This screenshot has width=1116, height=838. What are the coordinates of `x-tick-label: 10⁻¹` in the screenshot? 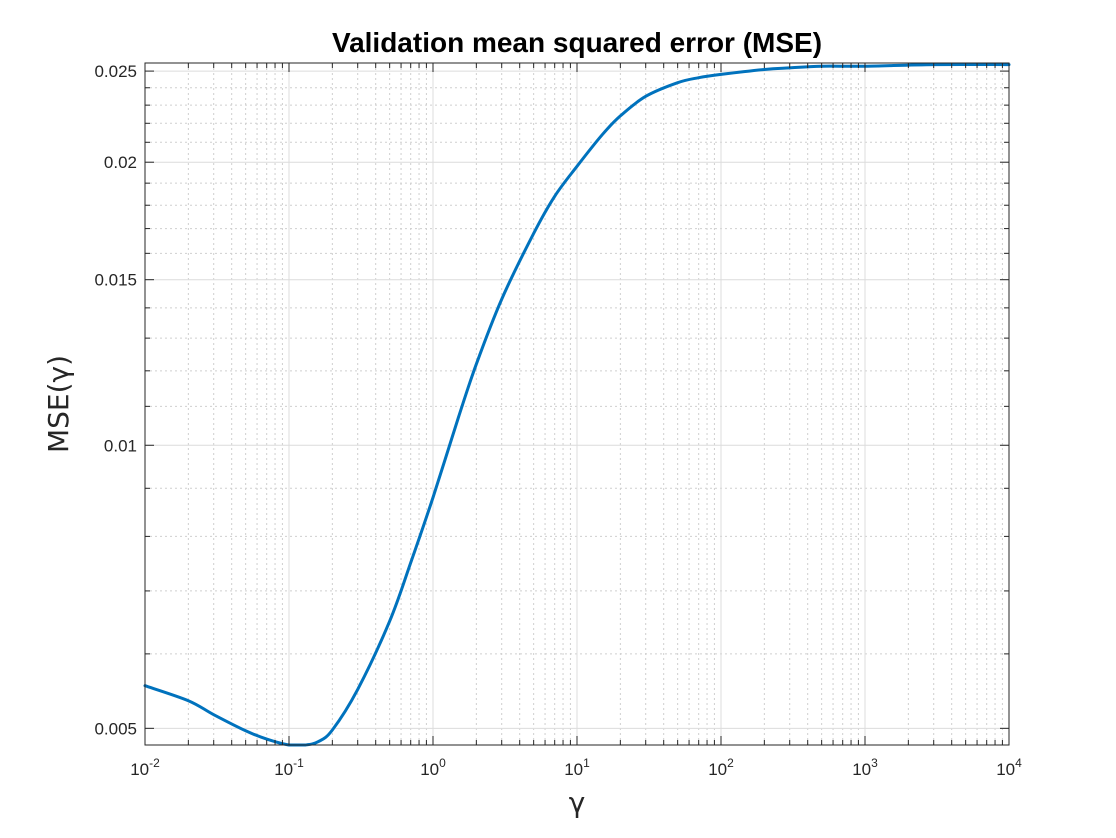 It's located at (289, 767).